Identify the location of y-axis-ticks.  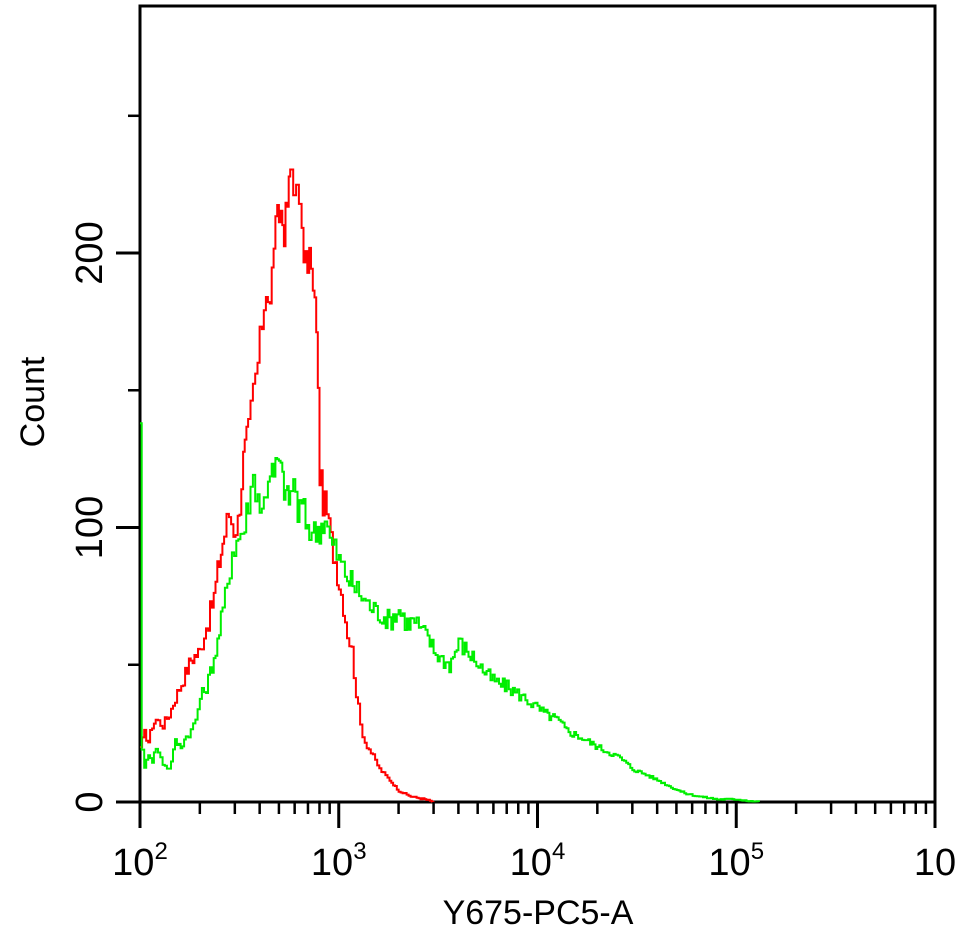
(128, 459).